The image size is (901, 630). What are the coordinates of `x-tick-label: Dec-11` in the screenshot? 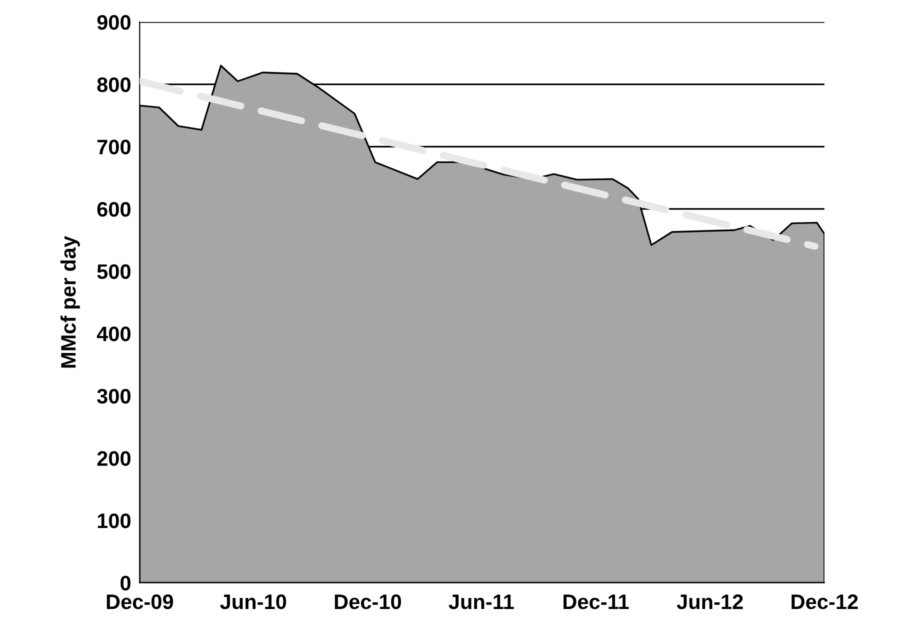 It's located at (596, 602).